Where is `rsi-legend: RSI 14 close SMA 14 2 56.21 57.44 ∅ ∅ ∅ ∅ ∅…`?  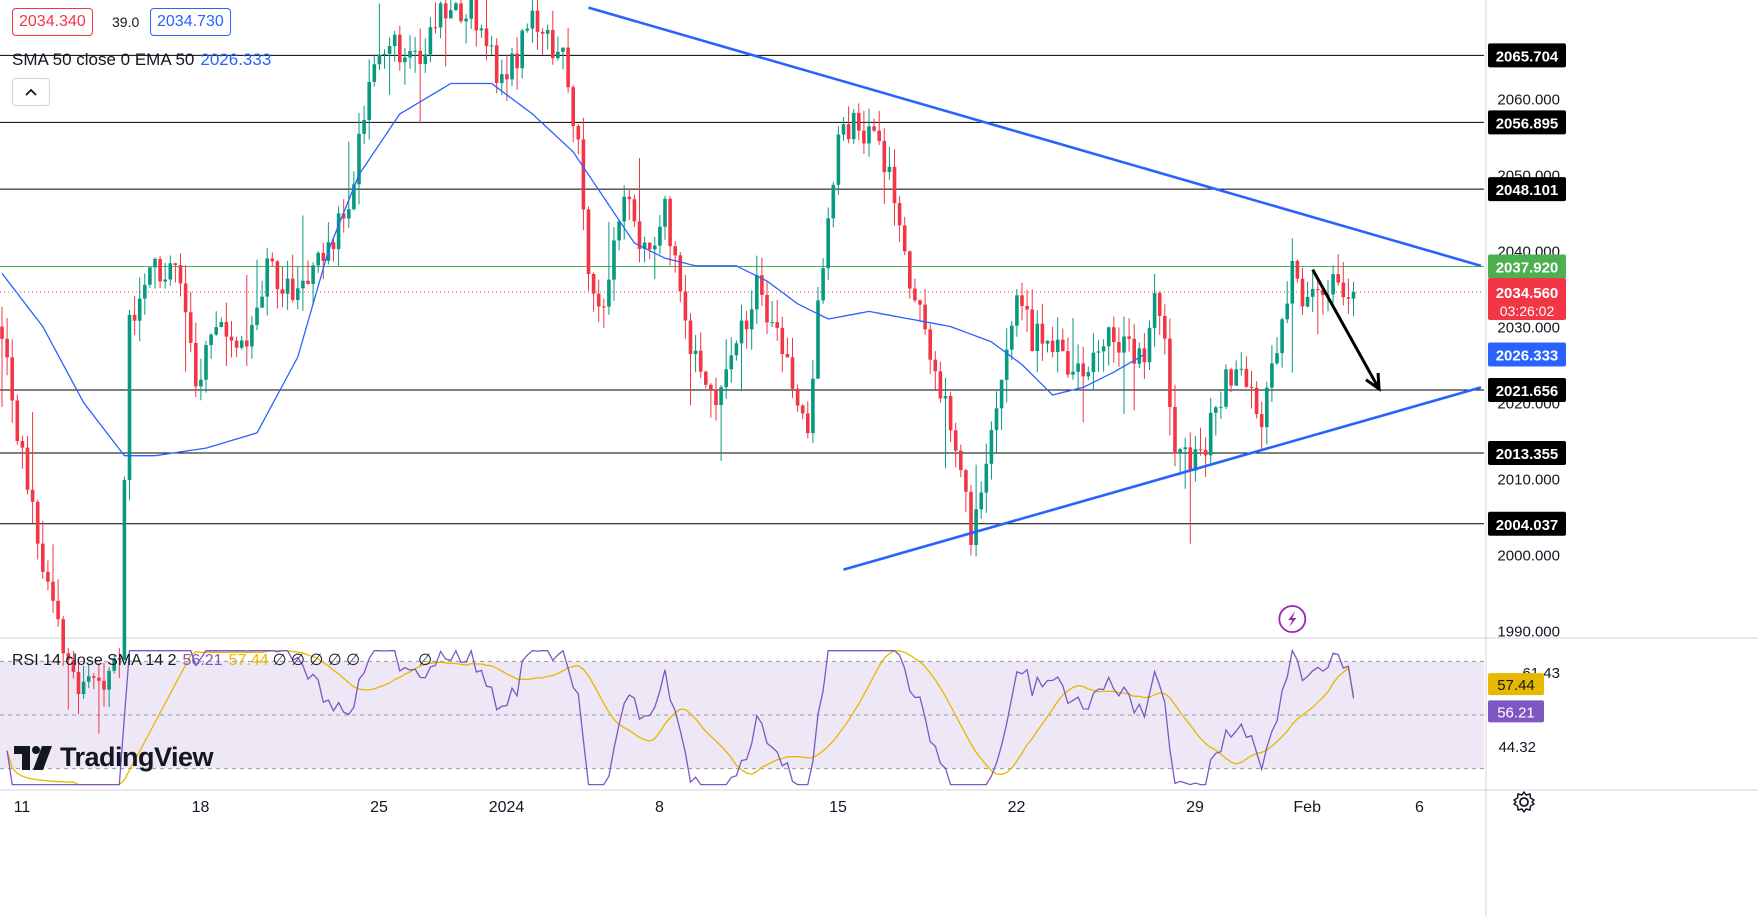
rsi-legend: RSI 14 close SMA 14 2 56.21 57.44 ∅ ∅ ∅ ∅ ∅… is located at coordinates (222, 660).